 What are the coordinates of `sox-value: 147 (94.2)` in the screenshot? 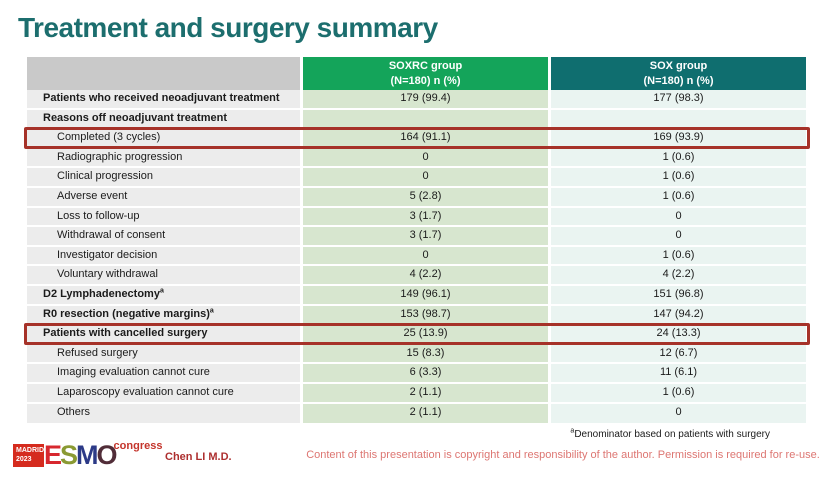 It's located at (678, 315).